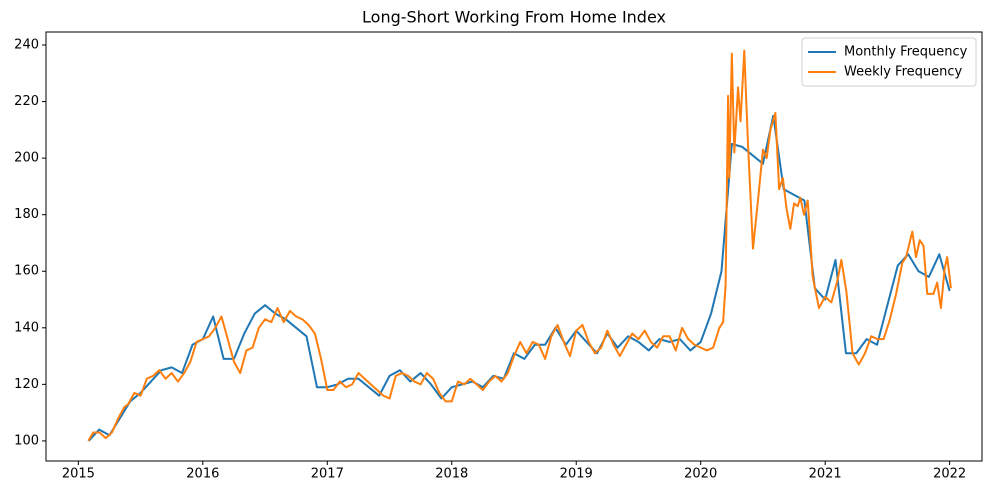 Image resolution: width=984 pixels, height=482 pixels. I want to click on x-tick-label: 2017, so click(327, 474).